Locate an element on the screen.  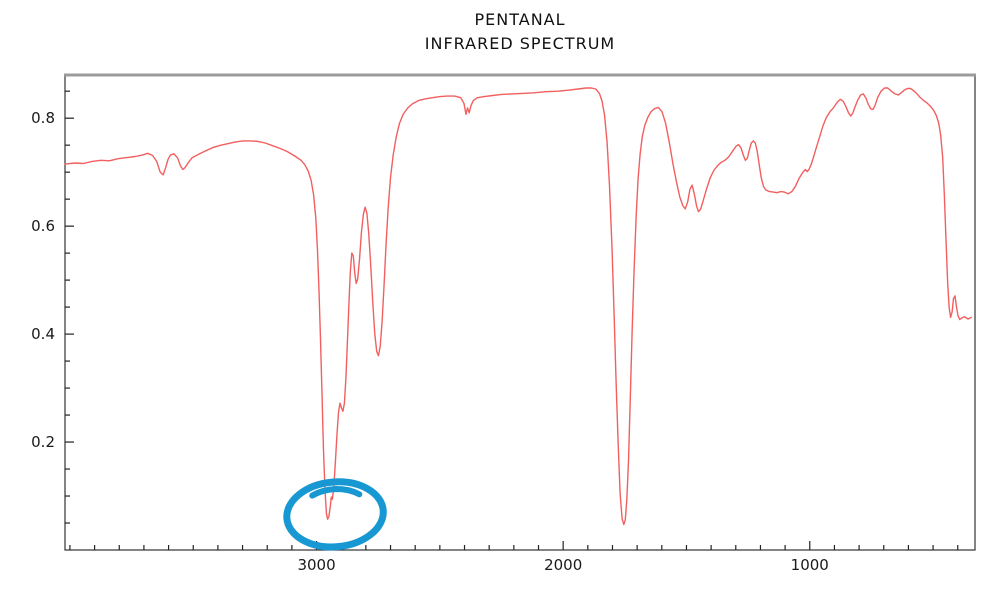
x-tick-label: 1000 is located at coordinates (810, 565).